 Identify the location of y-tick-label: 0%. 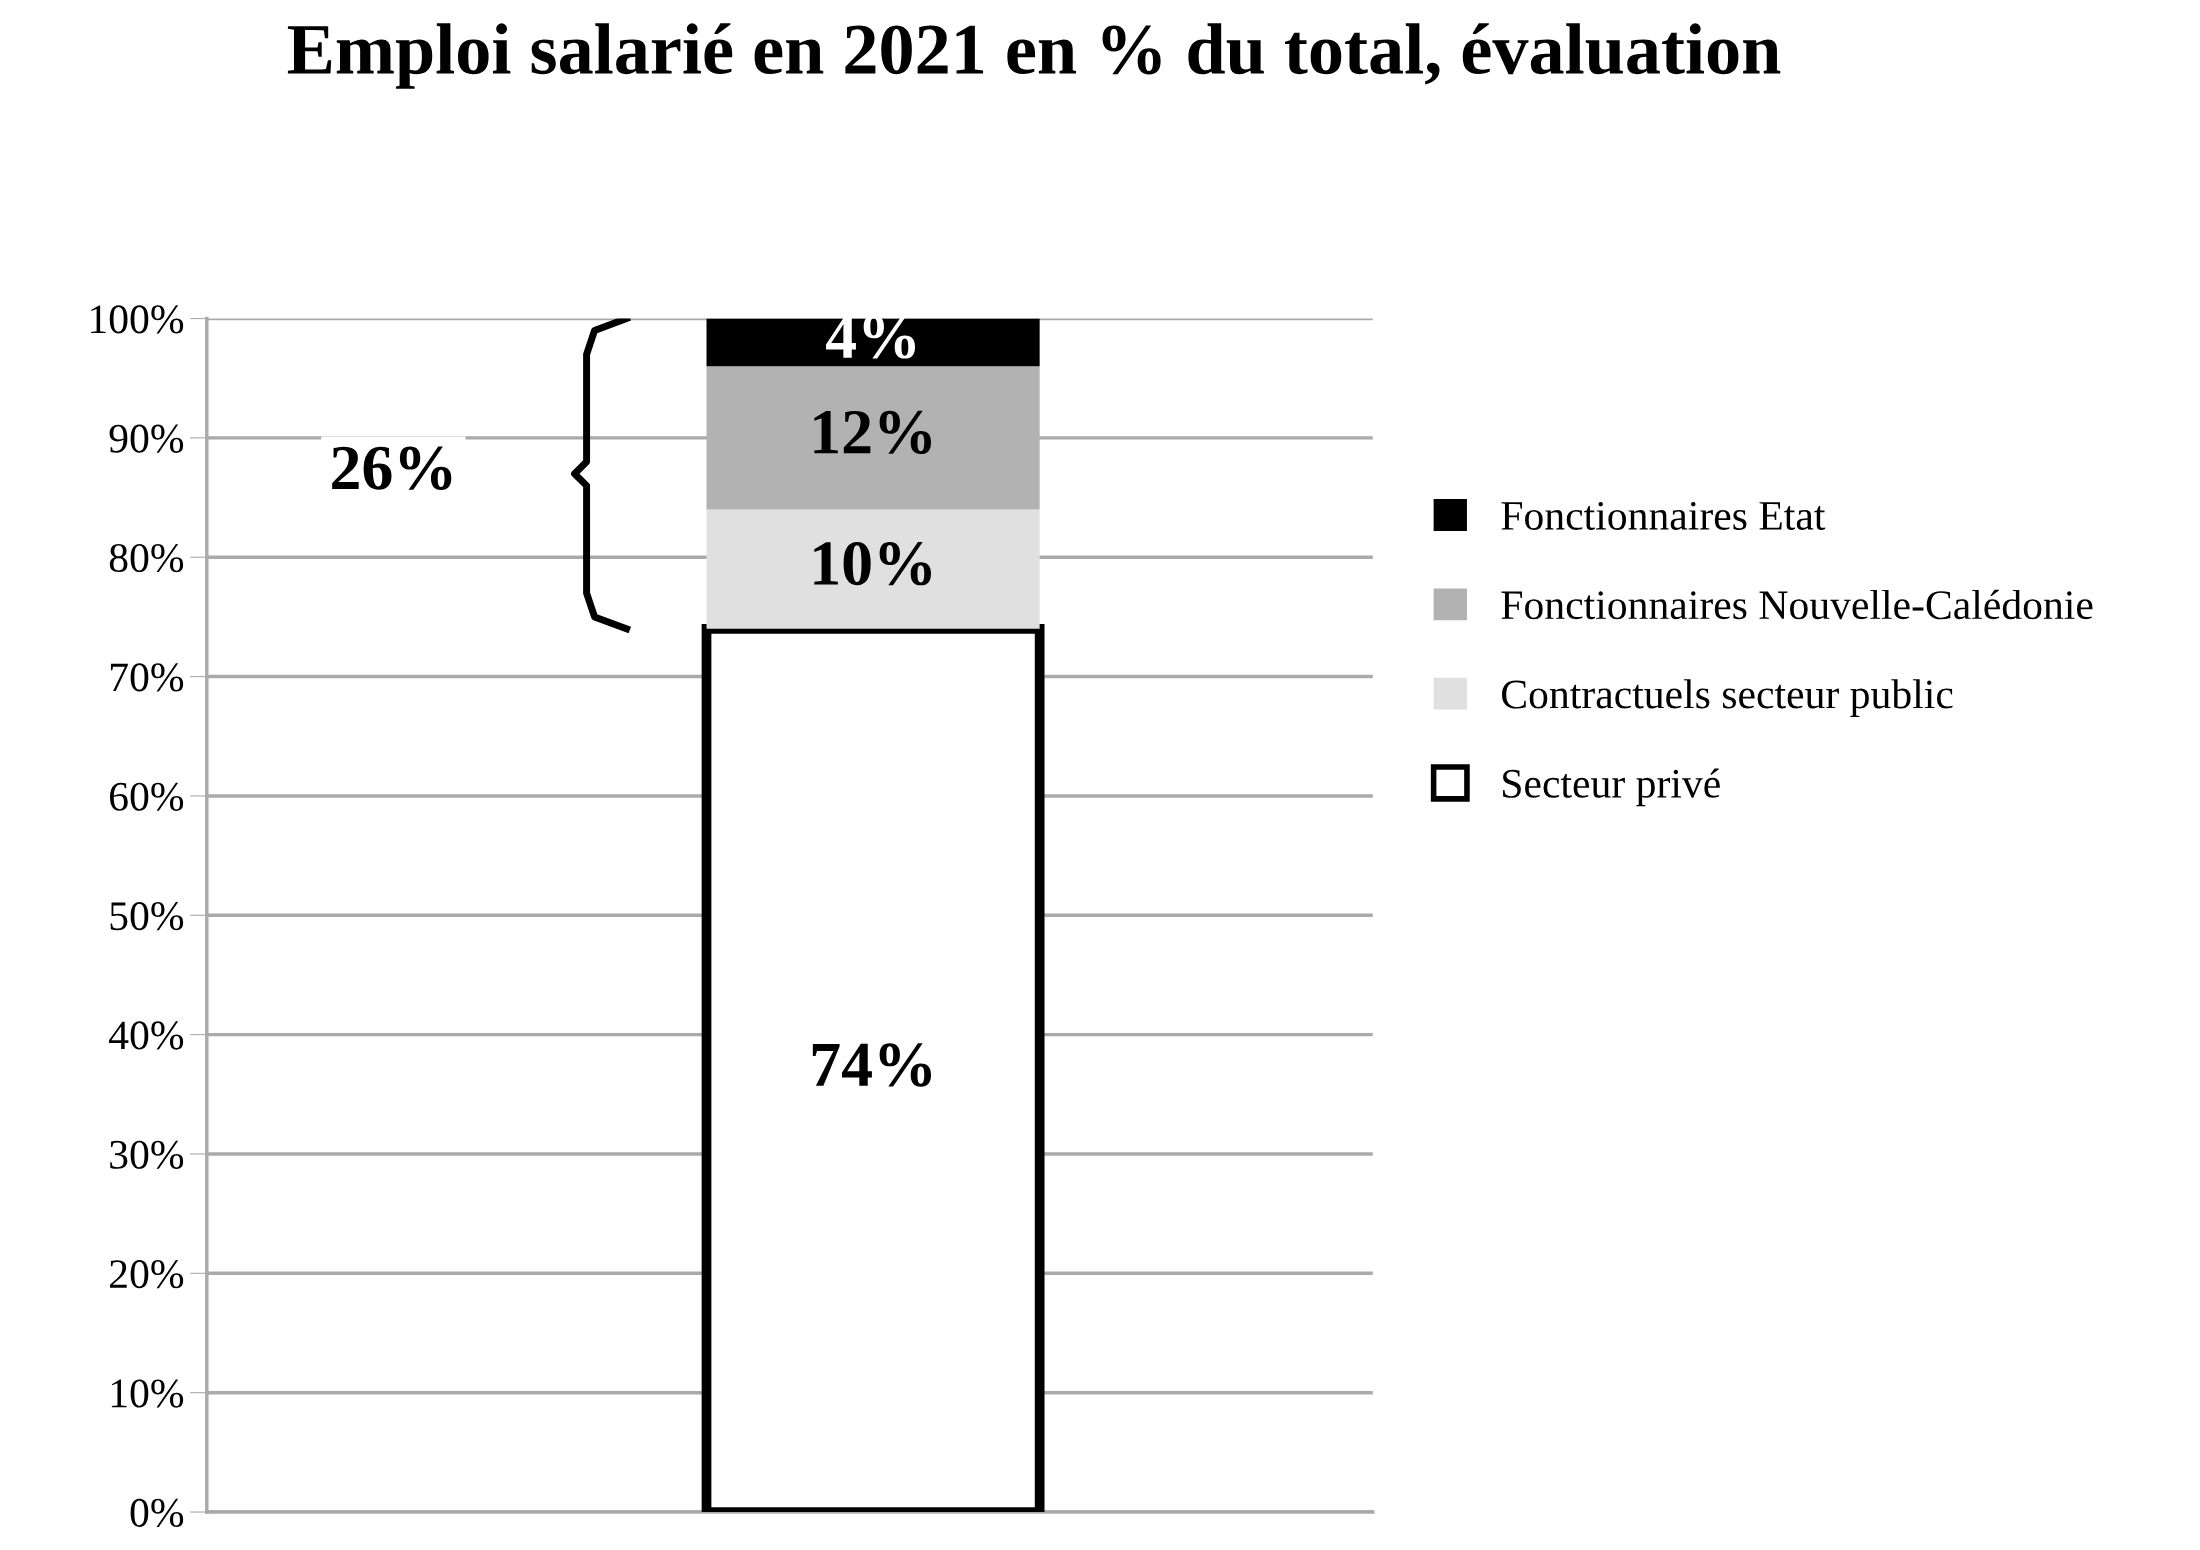
(157, 1513).